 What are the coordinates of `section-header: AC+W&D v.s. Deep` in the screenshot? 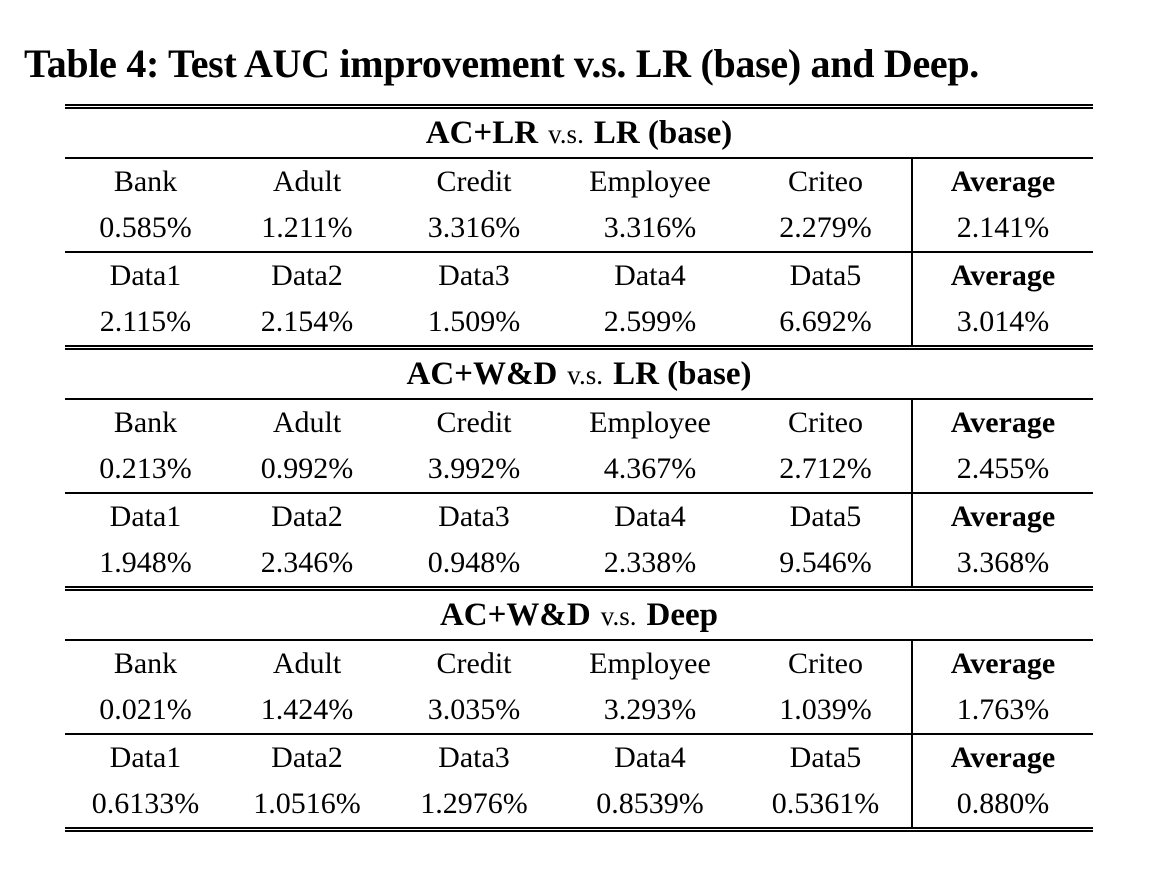 It's located at (579, 615).